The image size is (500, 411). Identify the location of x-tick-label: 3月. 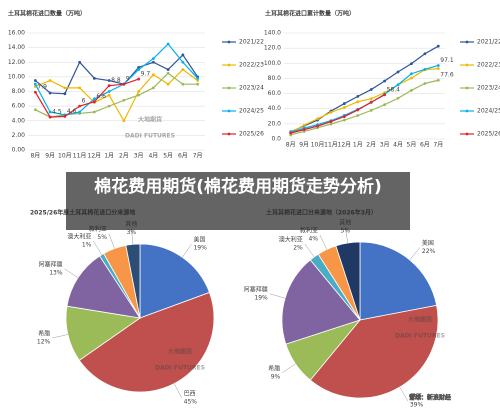
(385, 145).